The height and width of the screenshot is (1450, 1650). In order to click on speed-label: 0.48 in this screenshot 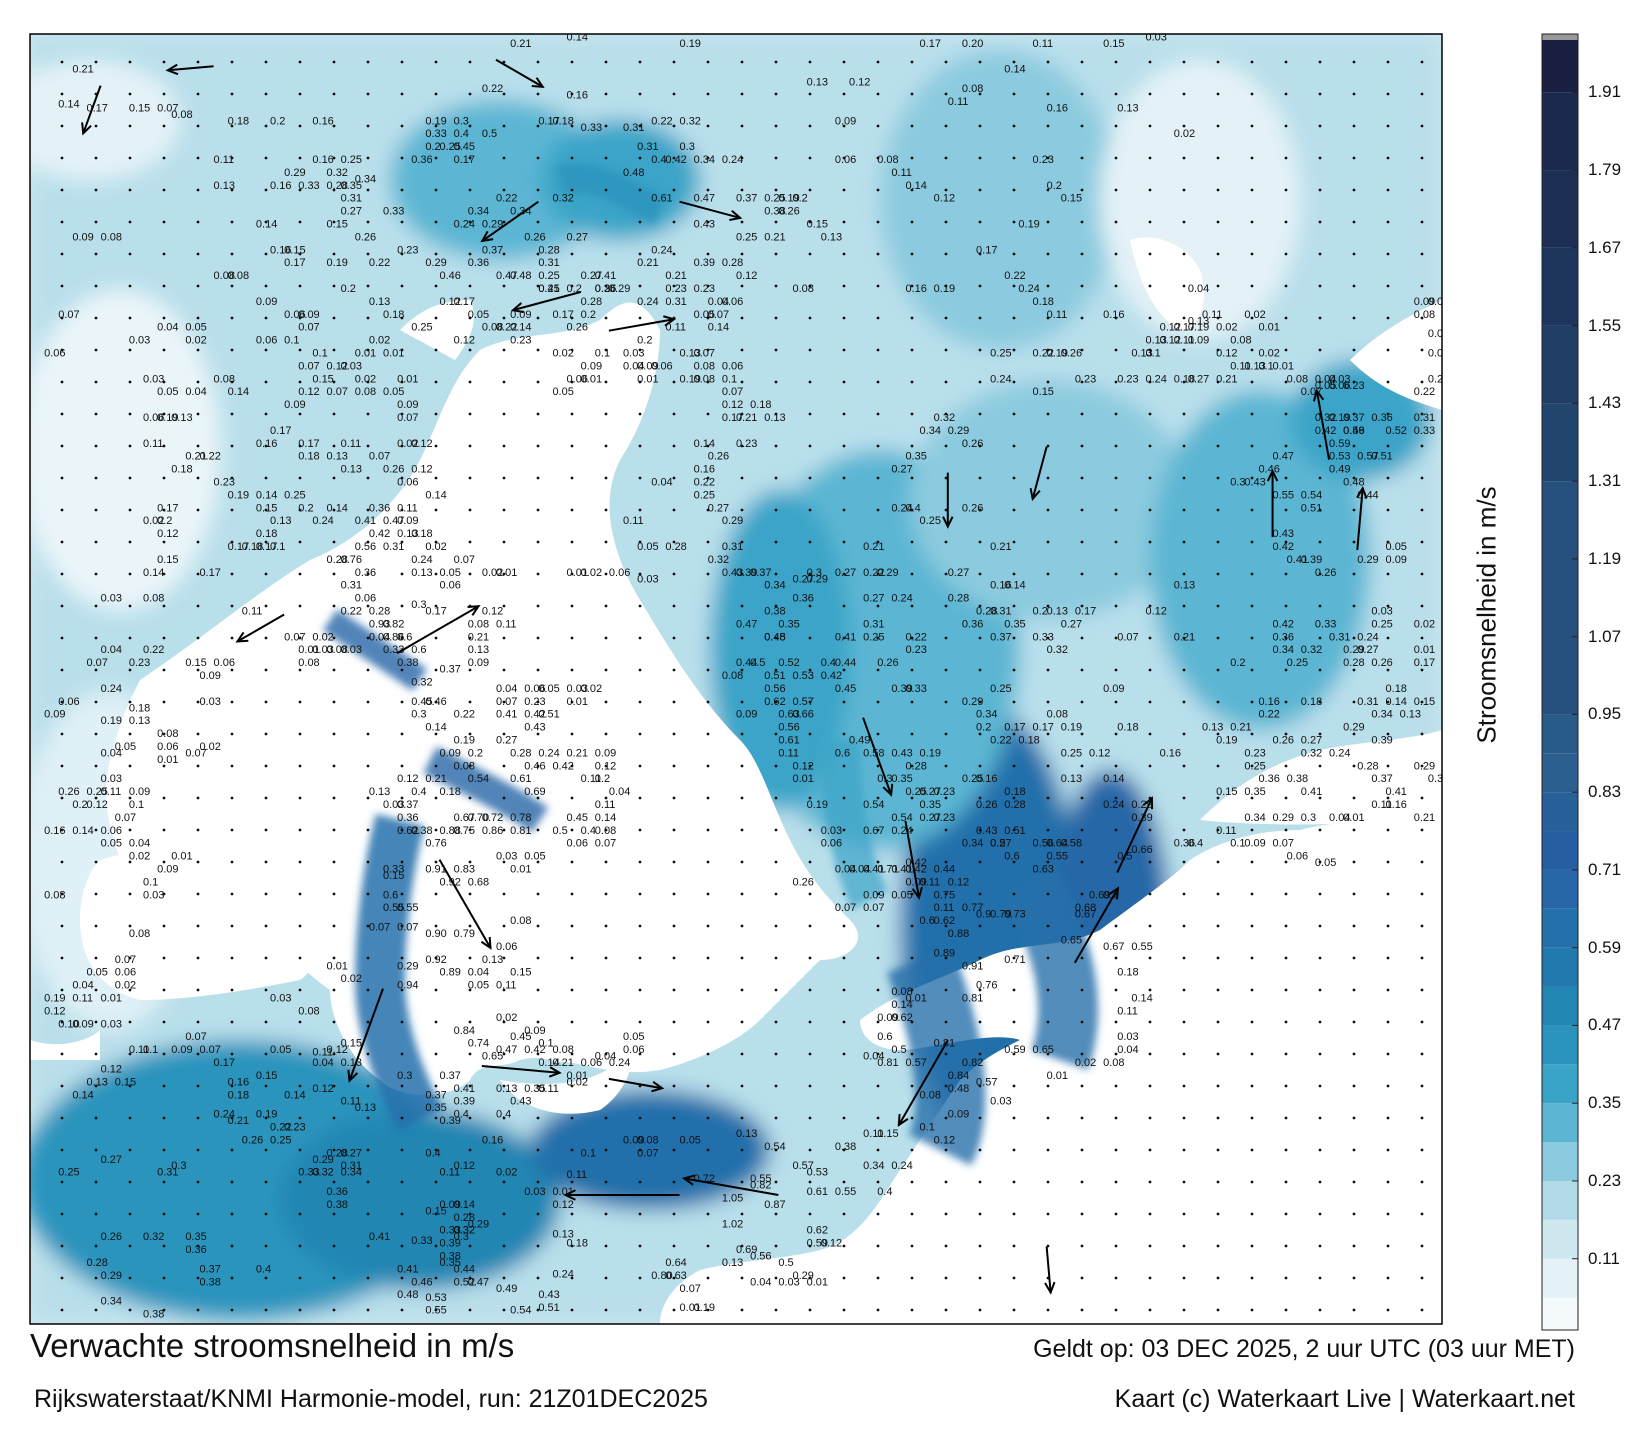, I will do `click(1353, 483)`.